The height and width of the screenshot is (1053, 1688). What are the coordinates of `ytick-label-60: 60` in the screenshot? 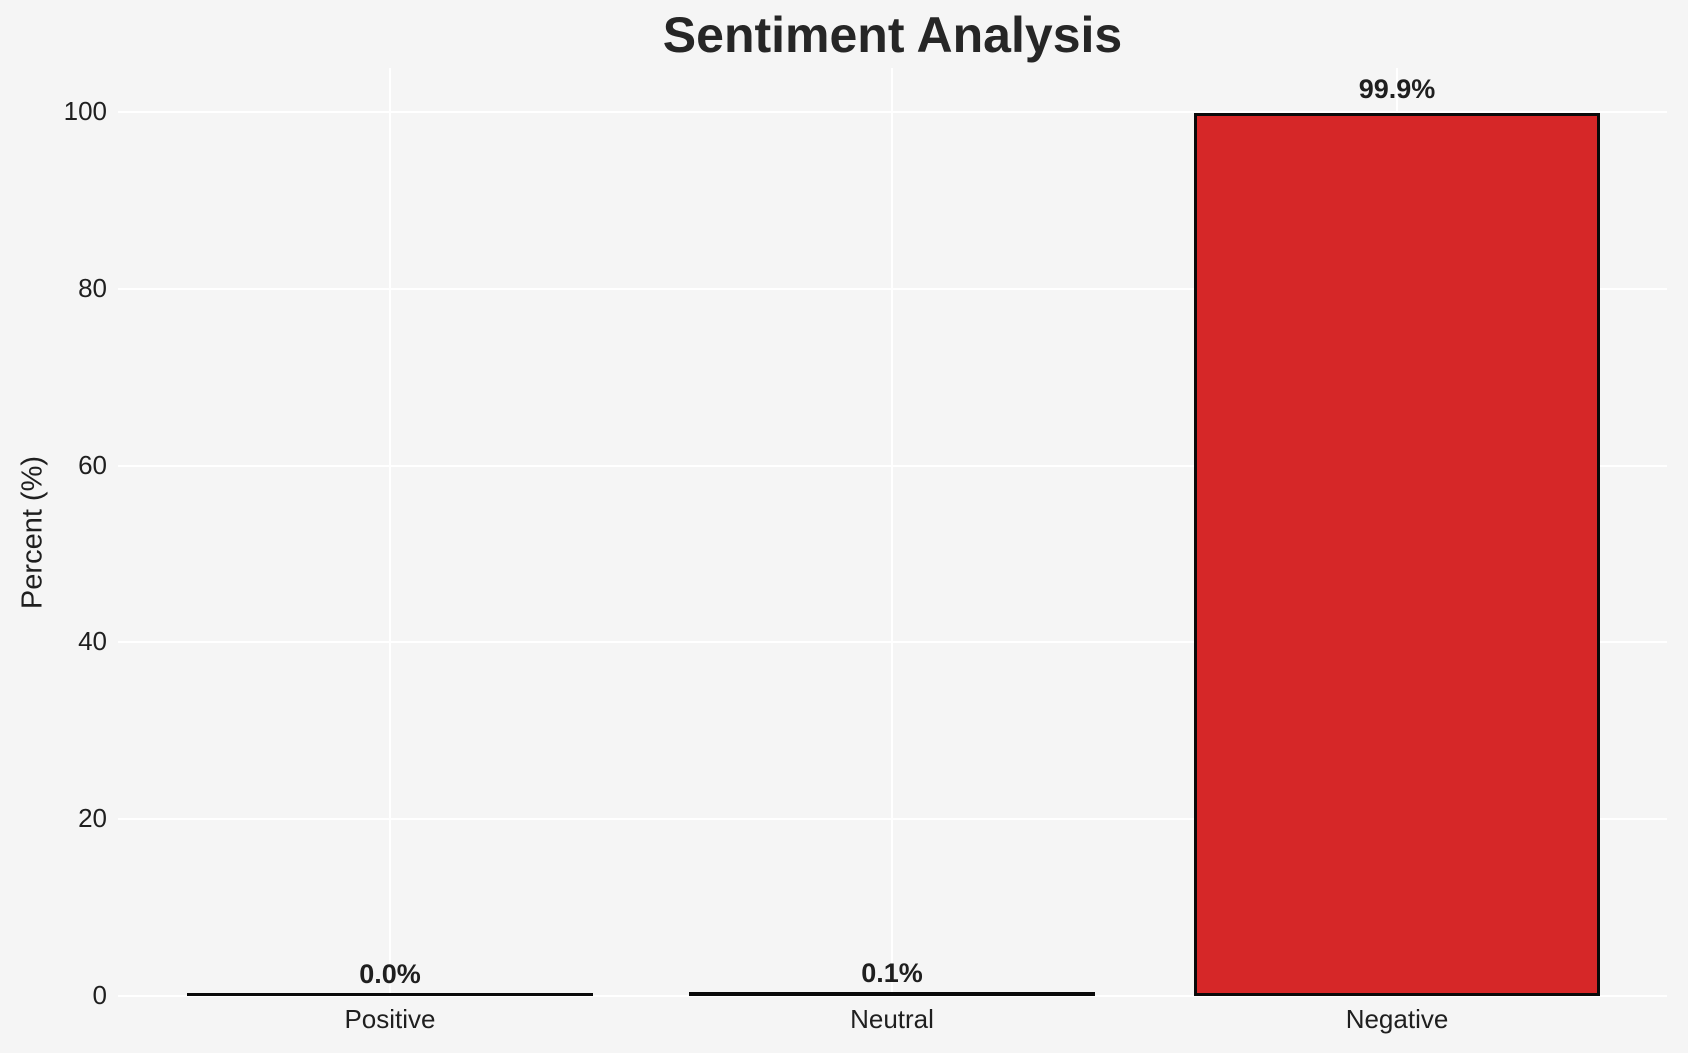 It's located at (92, 464).